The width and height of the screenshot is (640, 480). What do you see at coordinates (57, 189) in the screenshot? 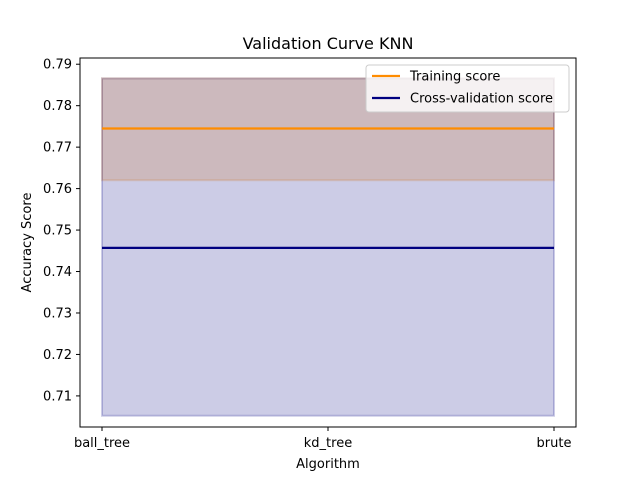
I see `y-tick-label: 0.76` at bounding box center [57, 189].